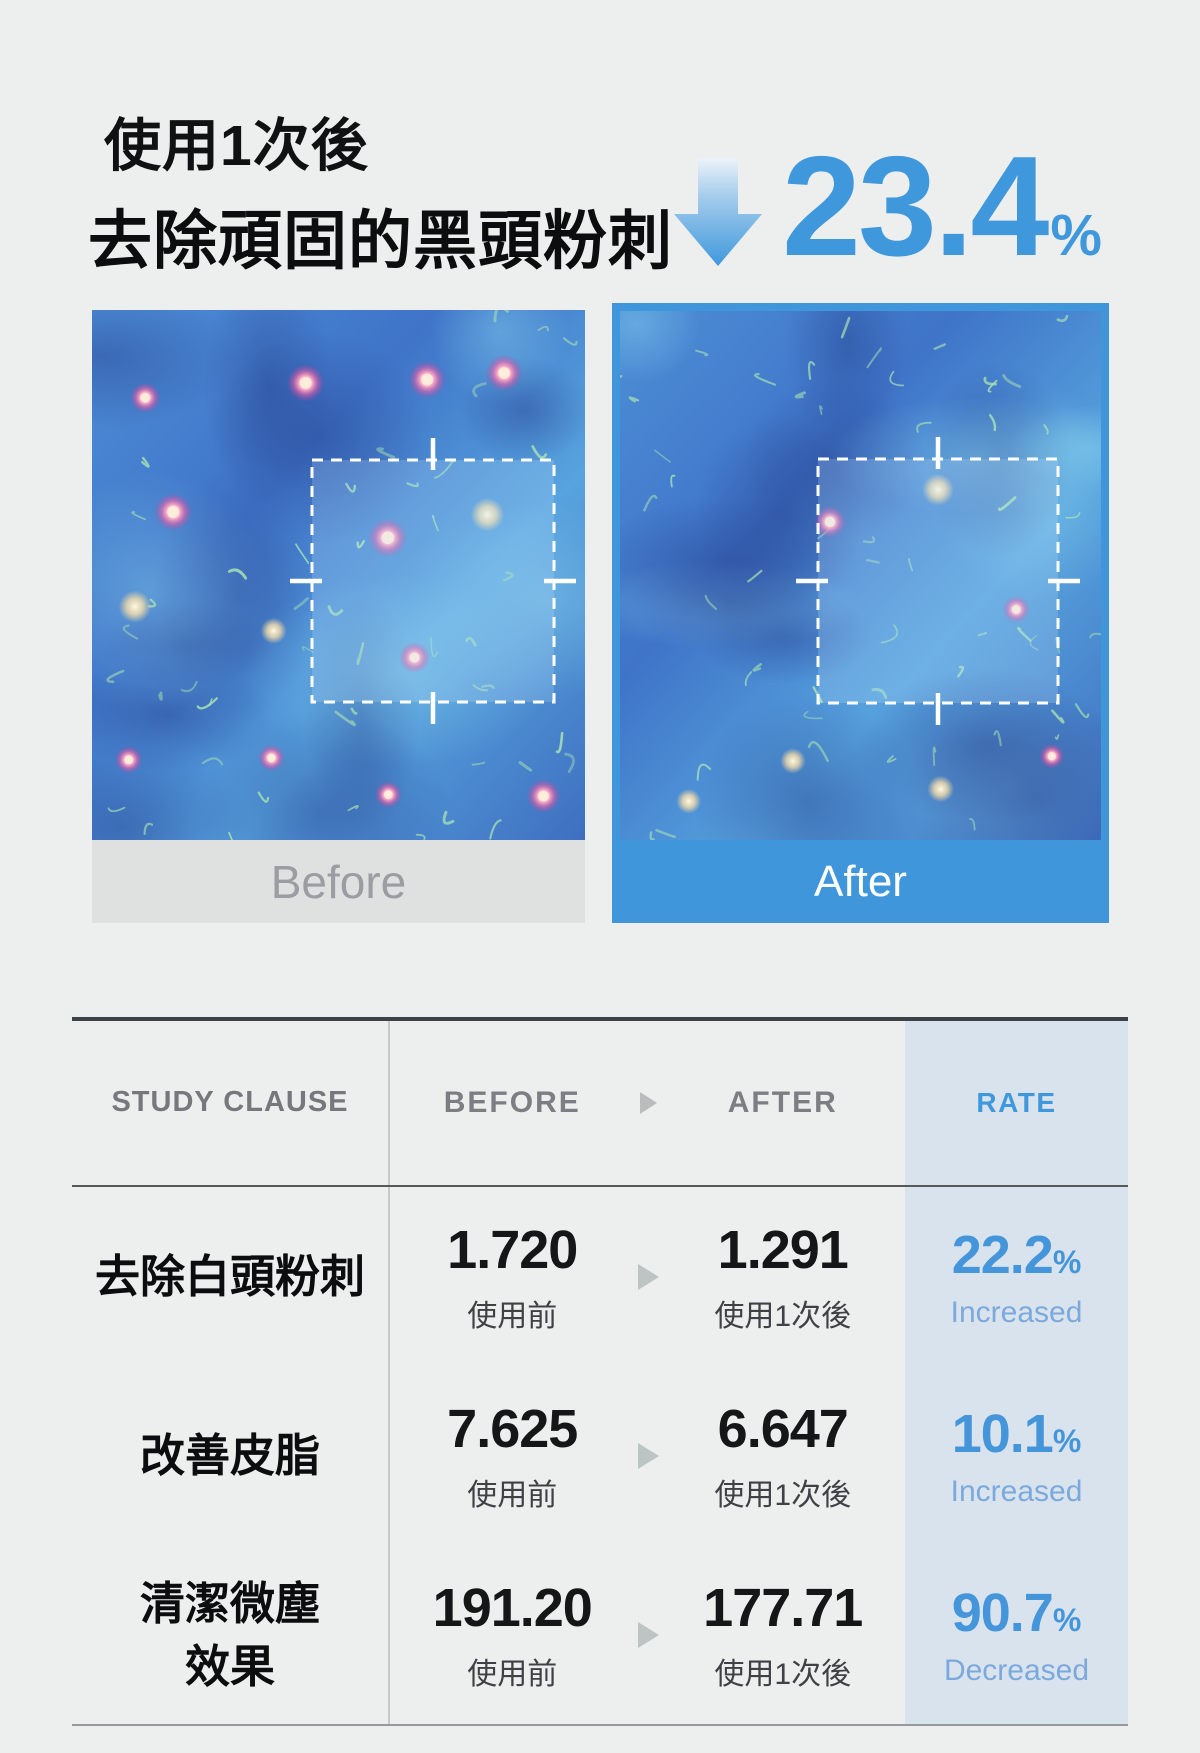 The width and height of the screenshot is (1200, 1753). What do you see at coordinates (512, 1249) in the screenshot?
I see `before-value: 1.720` at bounding box center [512, 1249].